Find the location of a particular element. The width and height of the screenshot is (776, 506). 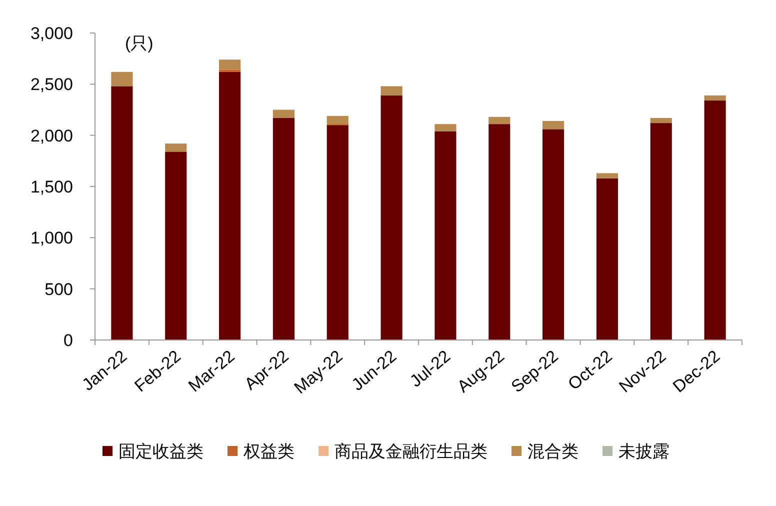

legend-label: 未披露 is located at coordinates (644, 451).